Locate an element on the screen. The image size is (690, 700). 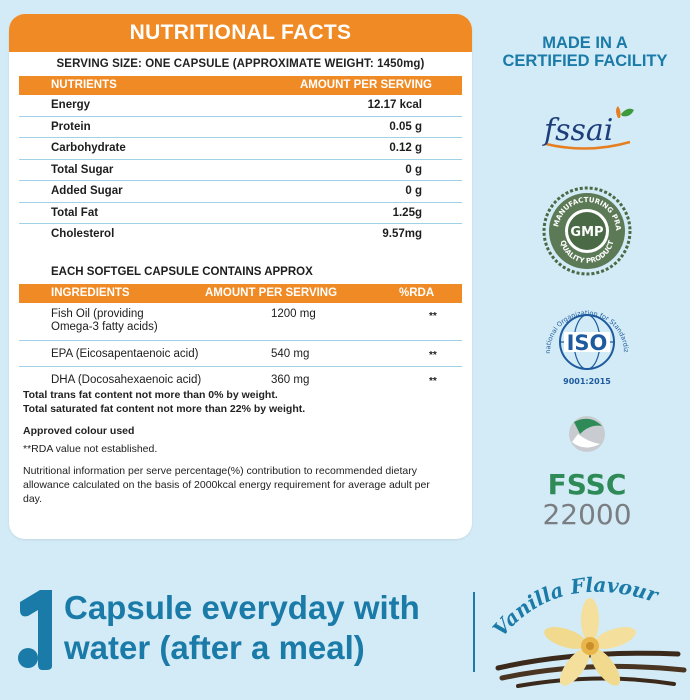
table-row: DHA (Docosahexaenoic acid) 360 mg ** is located at coordinates (240, 380).